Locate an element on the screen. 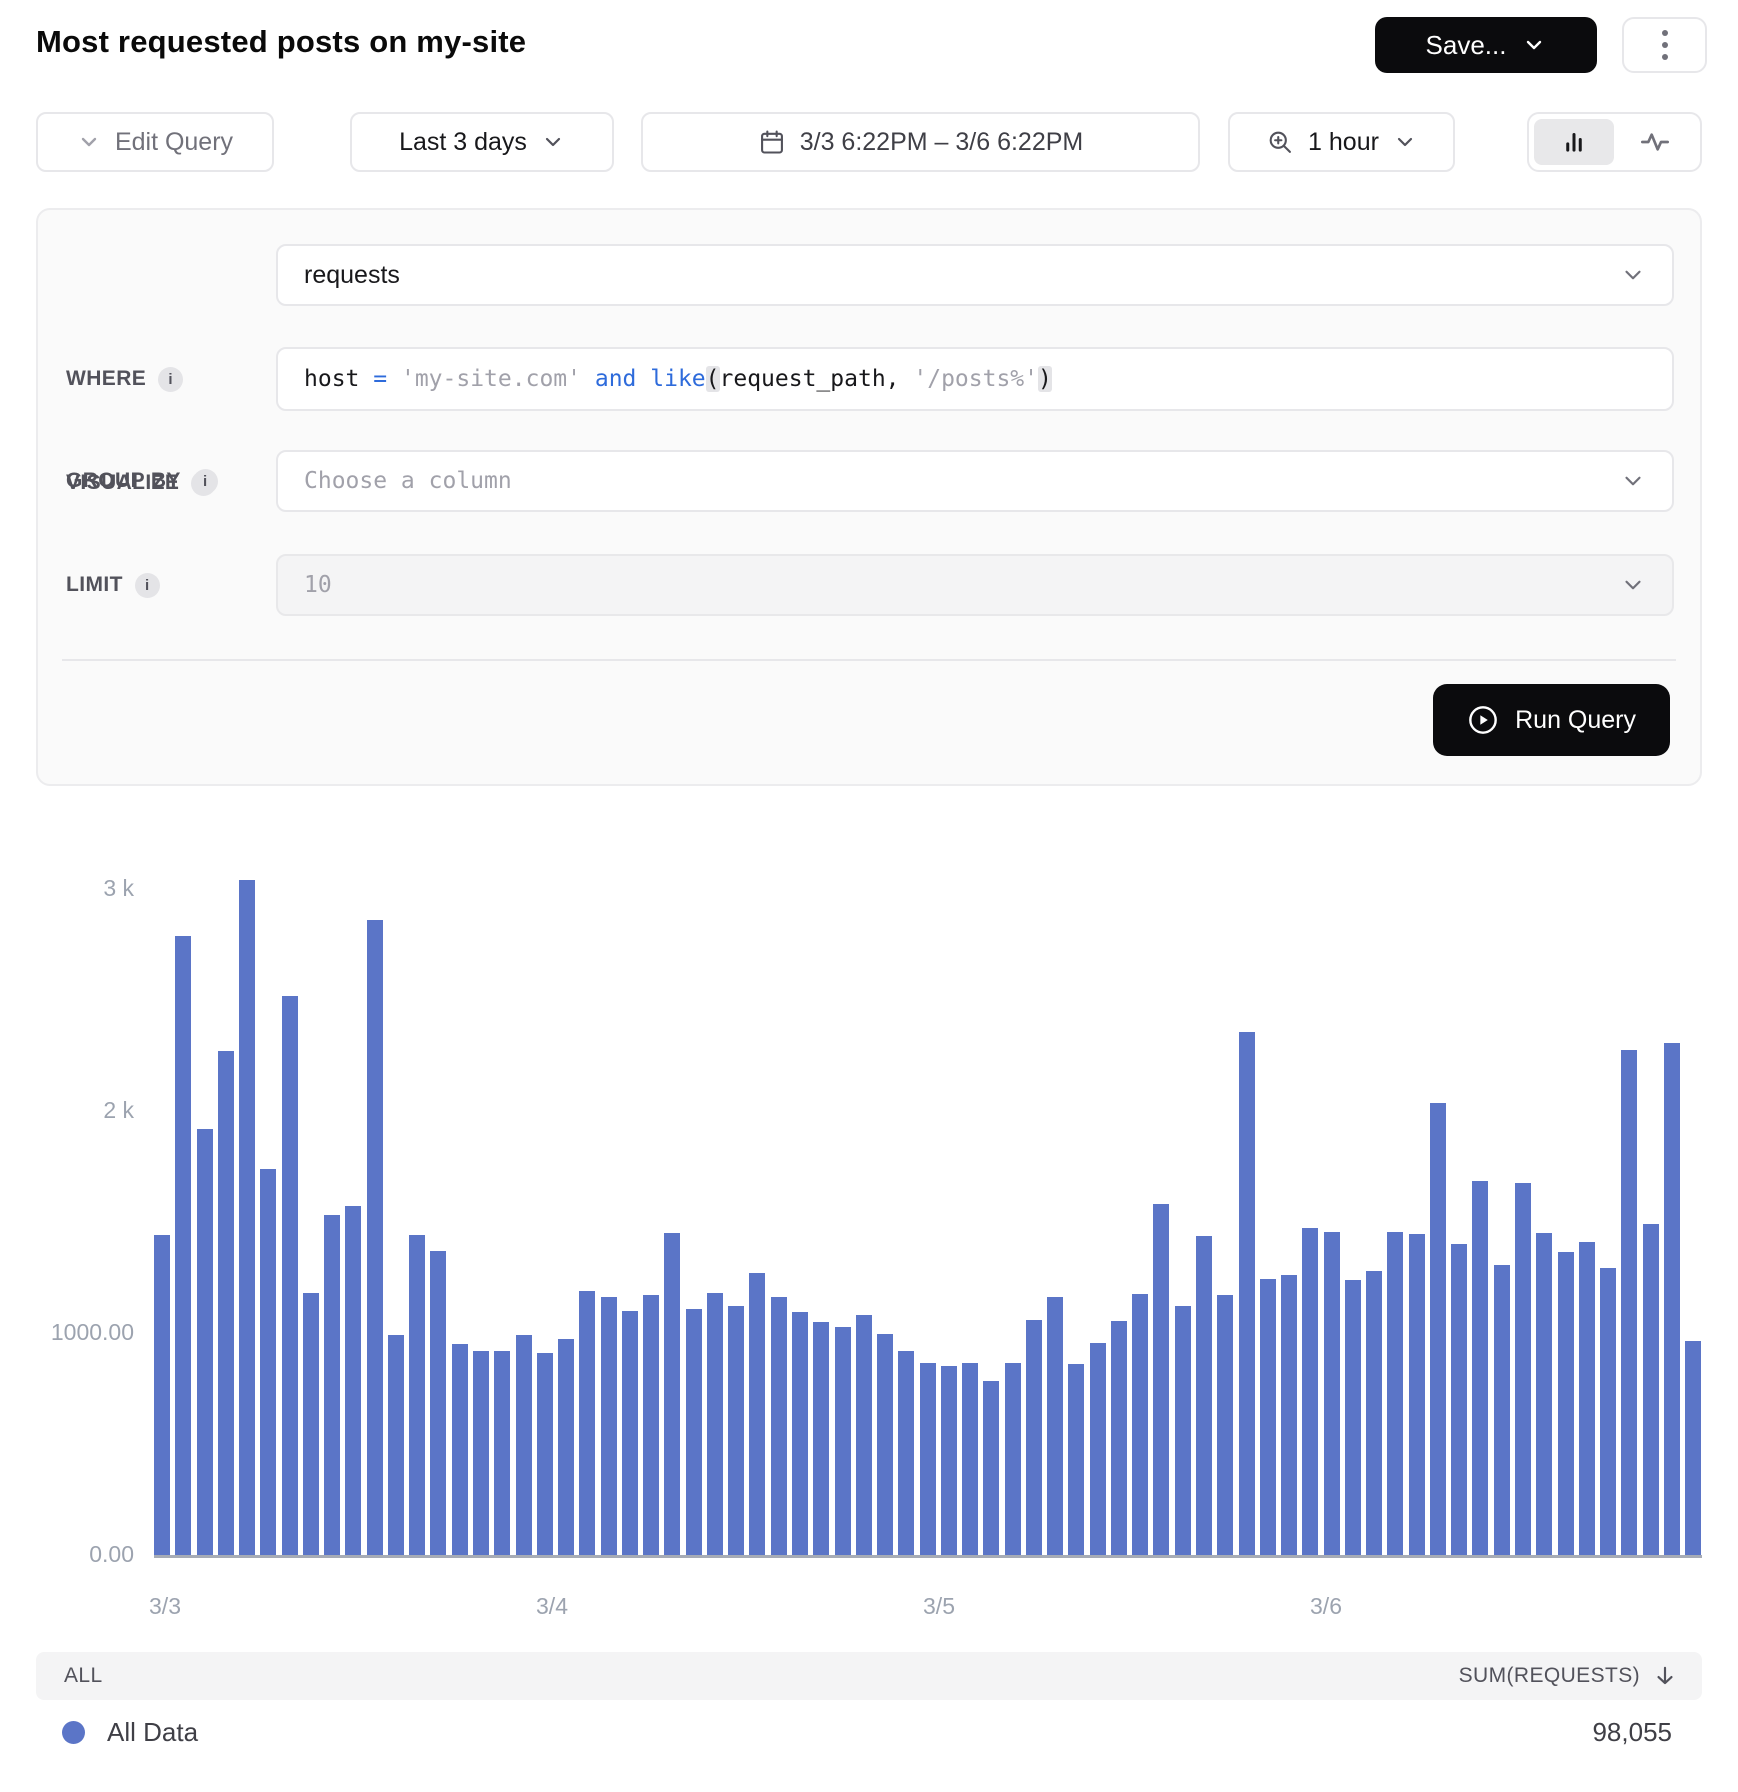 This screenshot has width=1738, height=1792. run-query-button: Run Query is located at coordinates (1551, 720).